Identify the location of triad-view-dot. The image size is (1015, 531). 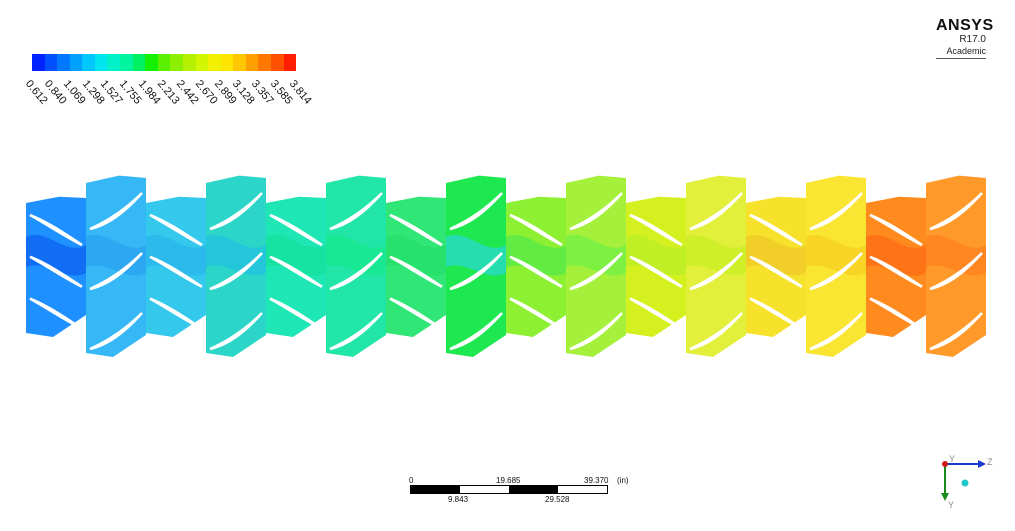
(965, 483).